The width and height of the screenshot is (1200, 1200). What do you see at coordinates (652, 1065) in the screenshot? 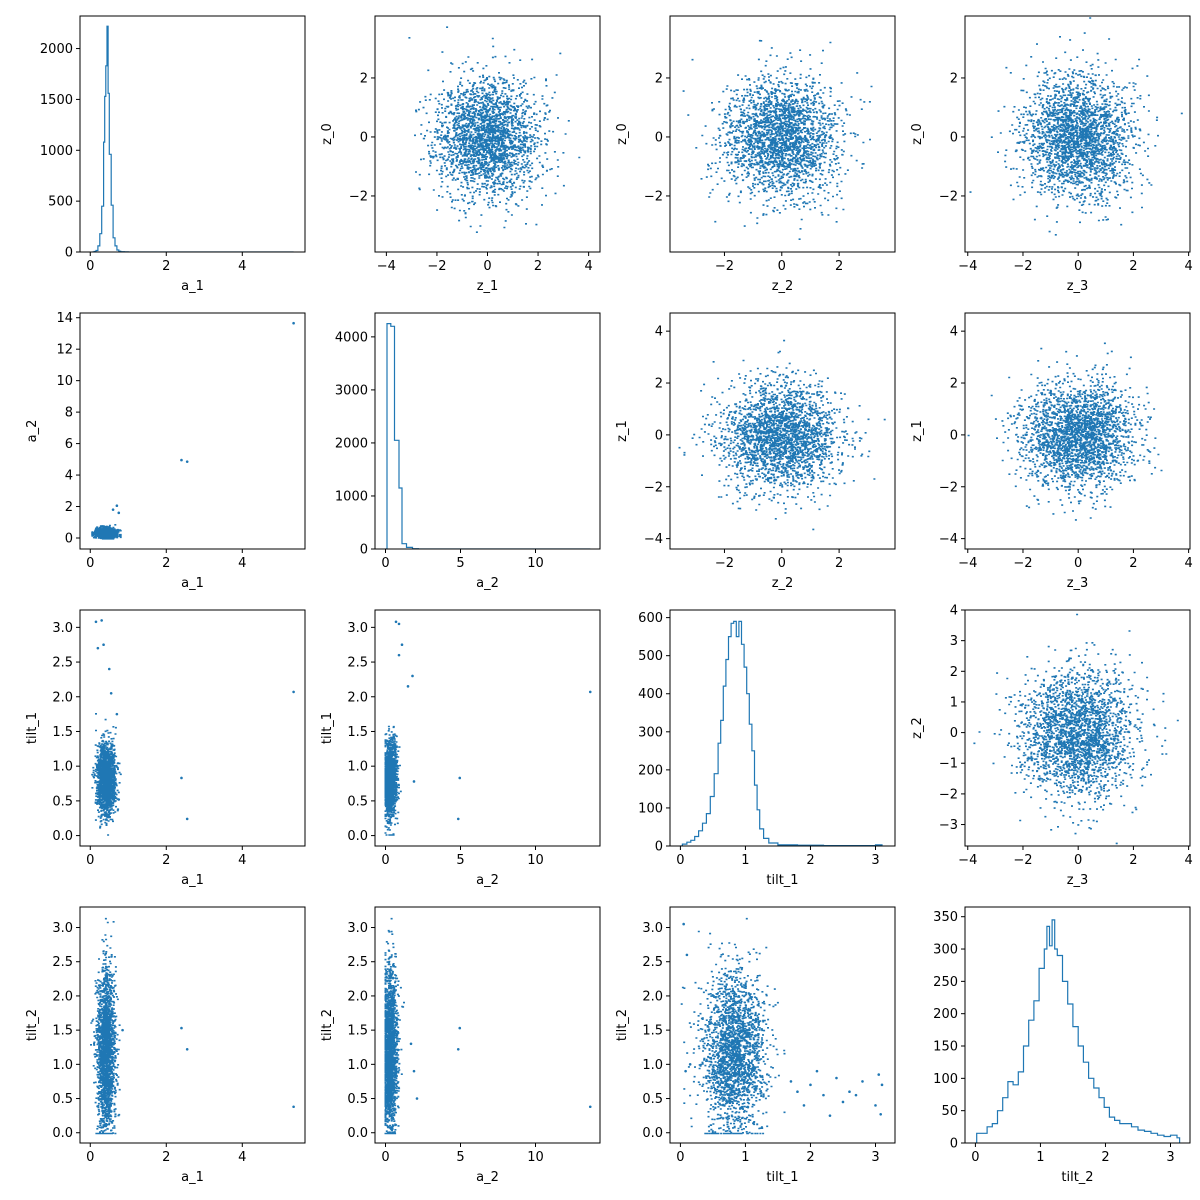
I see `y-tick-label: 1.0` at bounding box center [652, 1065].